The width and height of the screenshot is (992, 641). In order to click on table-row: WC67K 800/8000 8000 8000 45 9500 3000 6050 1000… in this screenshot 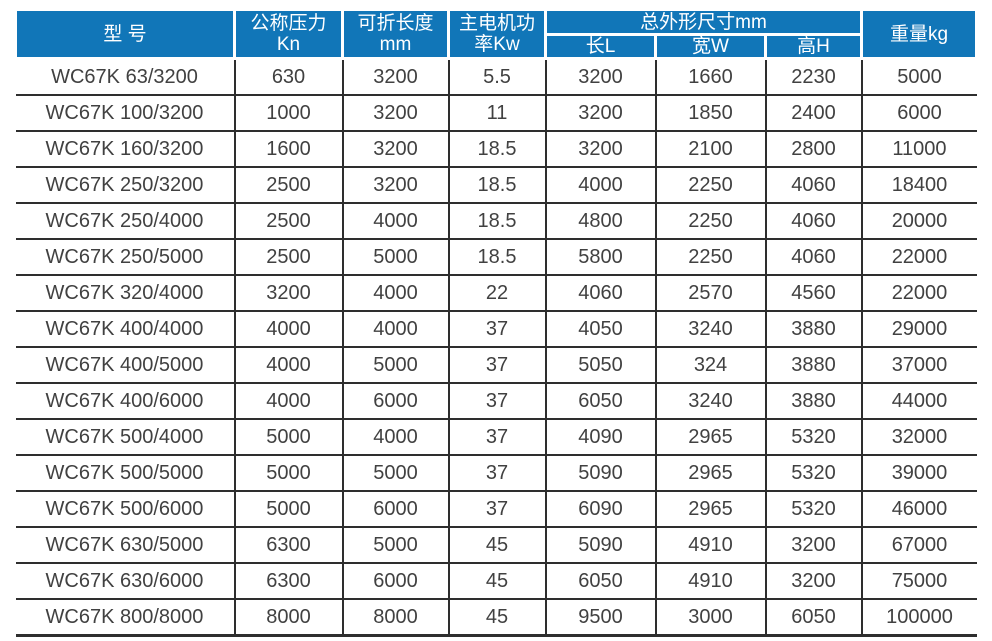, I will do `click(496, 617)`.